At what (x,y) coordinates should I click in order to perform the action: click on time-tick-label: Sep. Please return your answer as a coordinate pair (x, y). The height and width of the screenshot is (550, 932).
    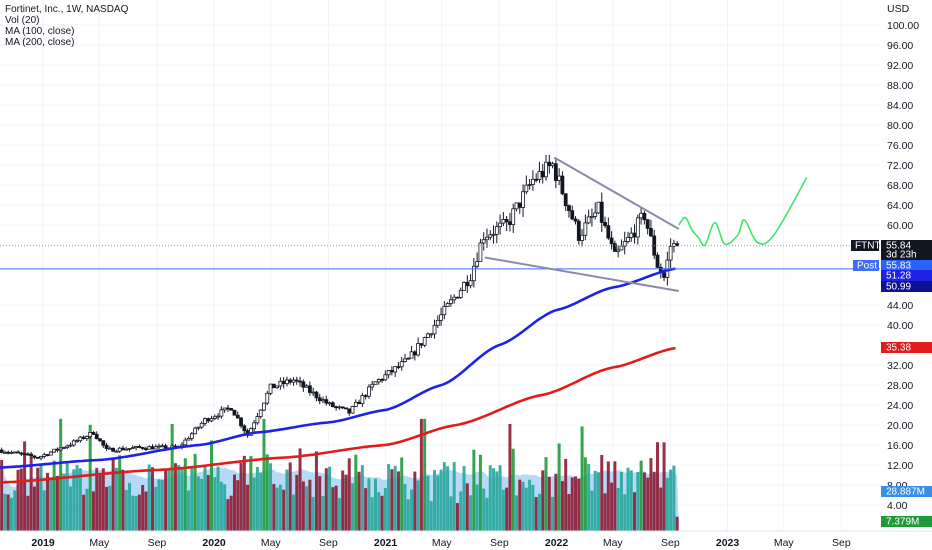
    Looking at the image, I should click on (157, 543).